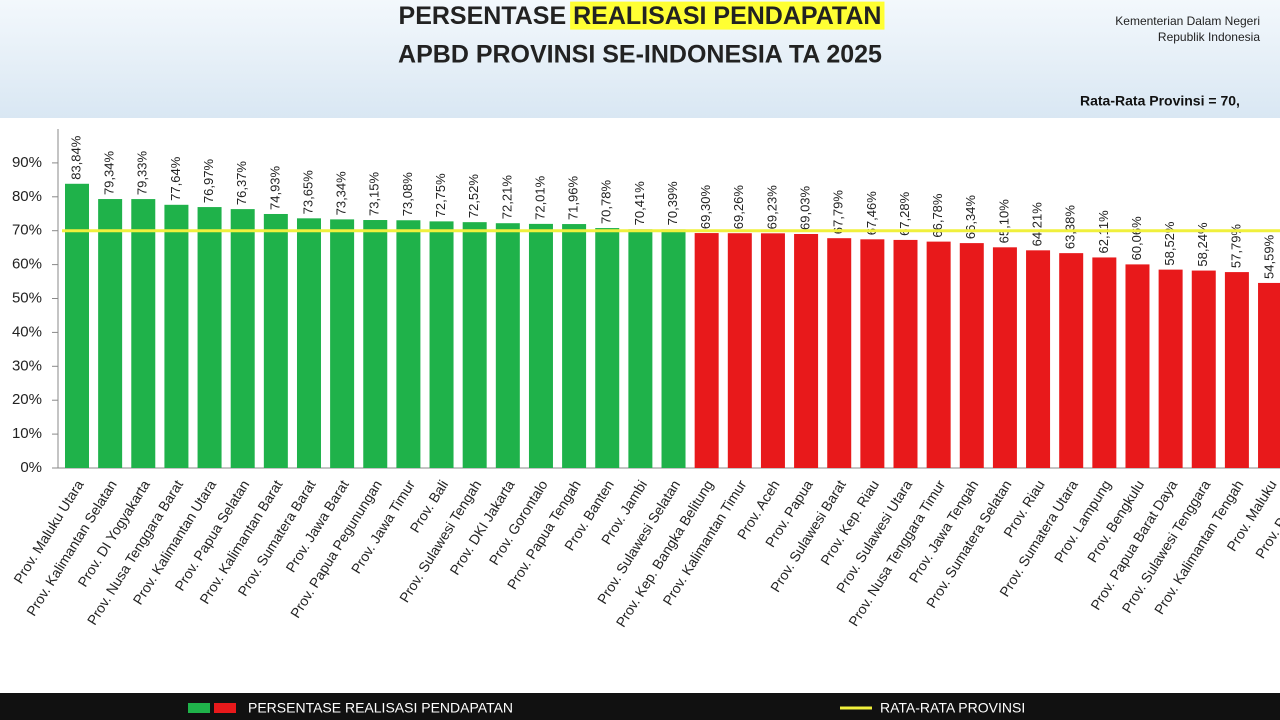 Image resolution: width=1280 pixels, height=720 pixels. I want to click on value-label: 70,39%, so click(672, 203).